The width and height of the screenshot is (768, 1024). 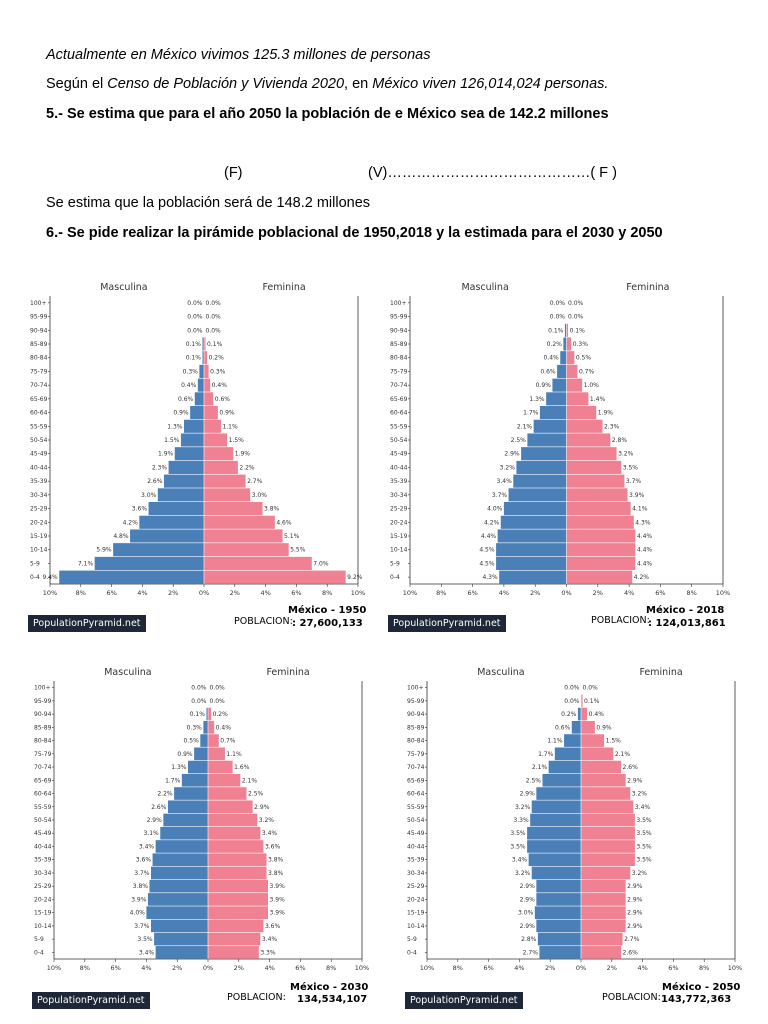 What do you see at coordinates (166, 454) in the screenshot?
I see `male-data-label: 1.9%` at bounding box center [166, 454].